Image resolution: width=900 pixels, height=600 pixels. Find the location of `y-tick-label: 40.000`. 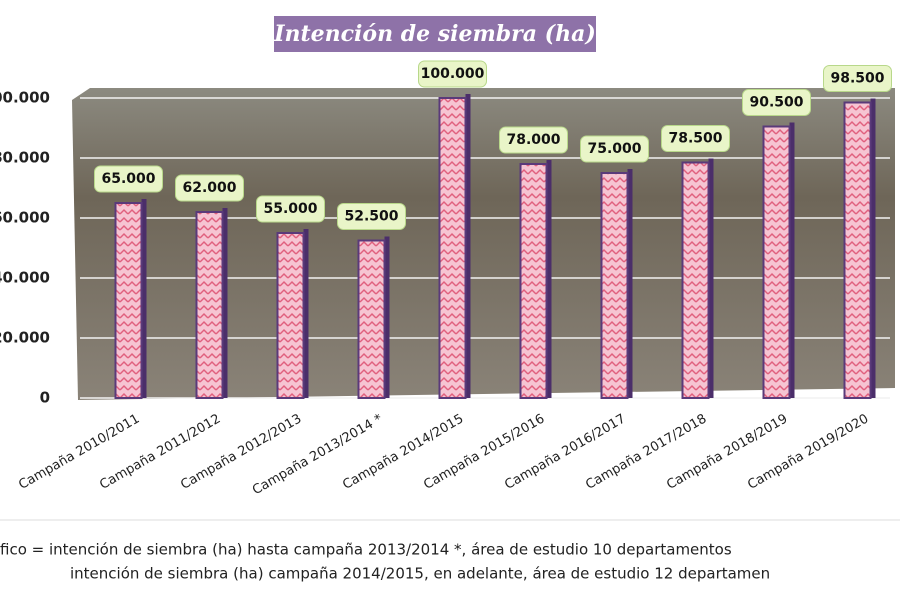

y-tick-label: 40.000 is located at coordinates (25, 278).